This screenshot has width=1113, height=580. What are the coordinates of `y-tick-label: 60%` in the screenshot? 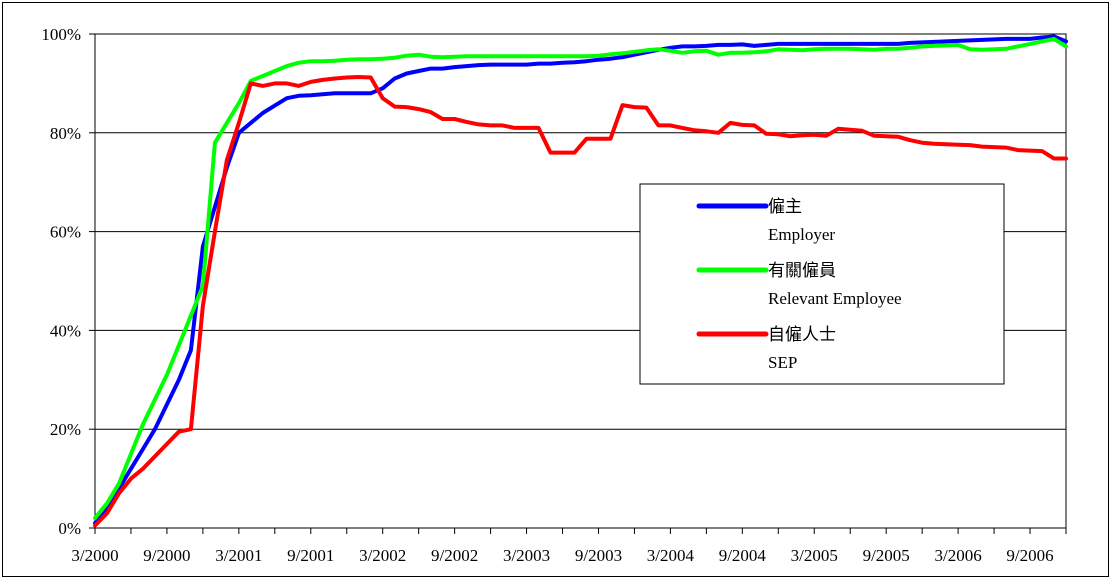 It's located at (65, 232).